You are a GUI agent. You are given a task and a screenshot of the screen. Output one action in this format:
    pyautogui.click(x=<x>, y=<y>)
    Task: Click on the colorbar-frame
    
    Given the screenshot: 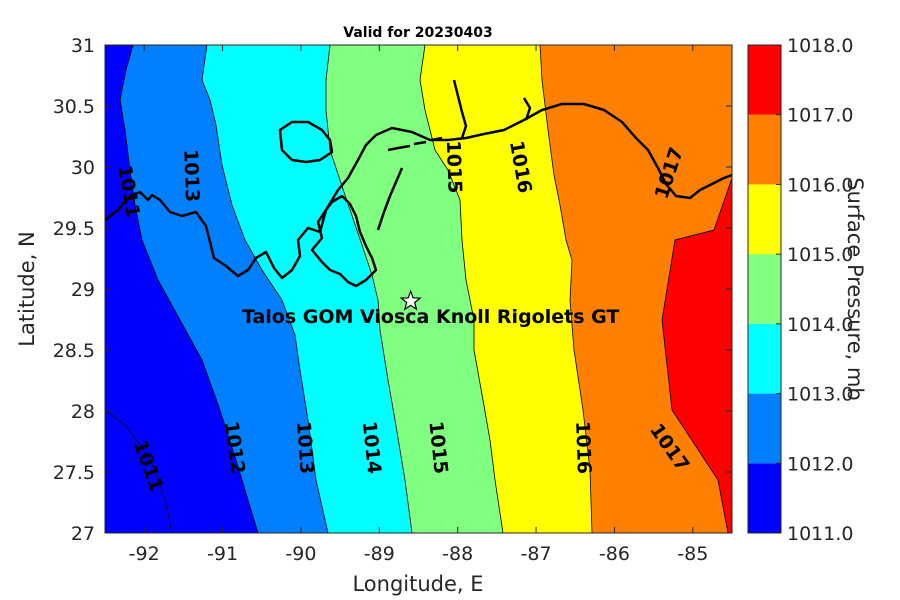 What is the action you would take?
    pyautogui.click(x=764, y=289)
    